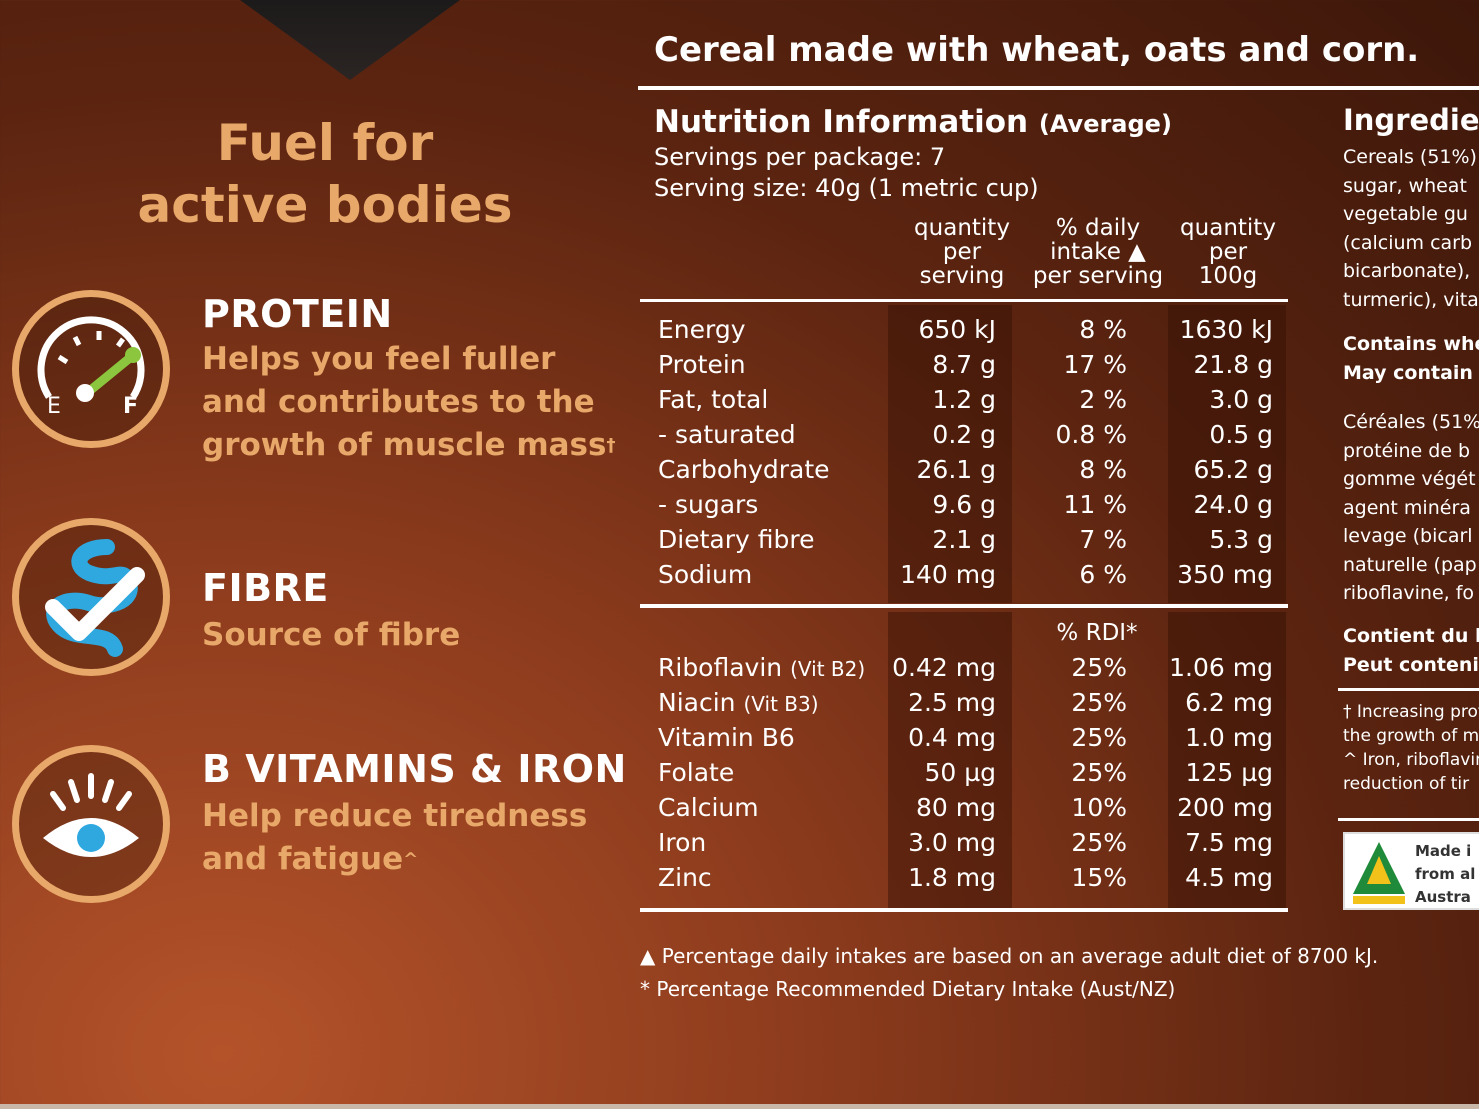 The height and width of the screenshot is (1109, 1479). What do you see at coordinates (736, 539) in the screenshot?
I see `nutrient-label: Dietary fibre` at bounding box center [736, 539].